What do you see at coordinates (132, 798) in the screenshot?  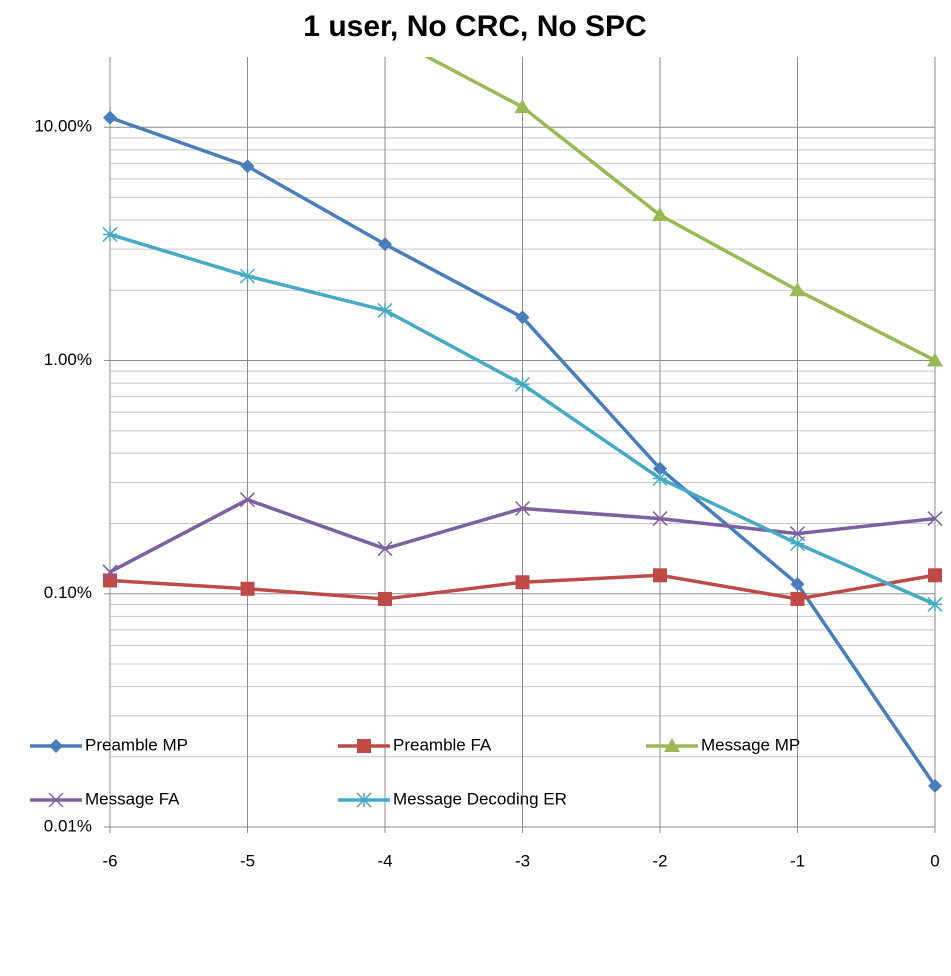 I see `legend-label: Message FA` at bounding box center [132, 798].